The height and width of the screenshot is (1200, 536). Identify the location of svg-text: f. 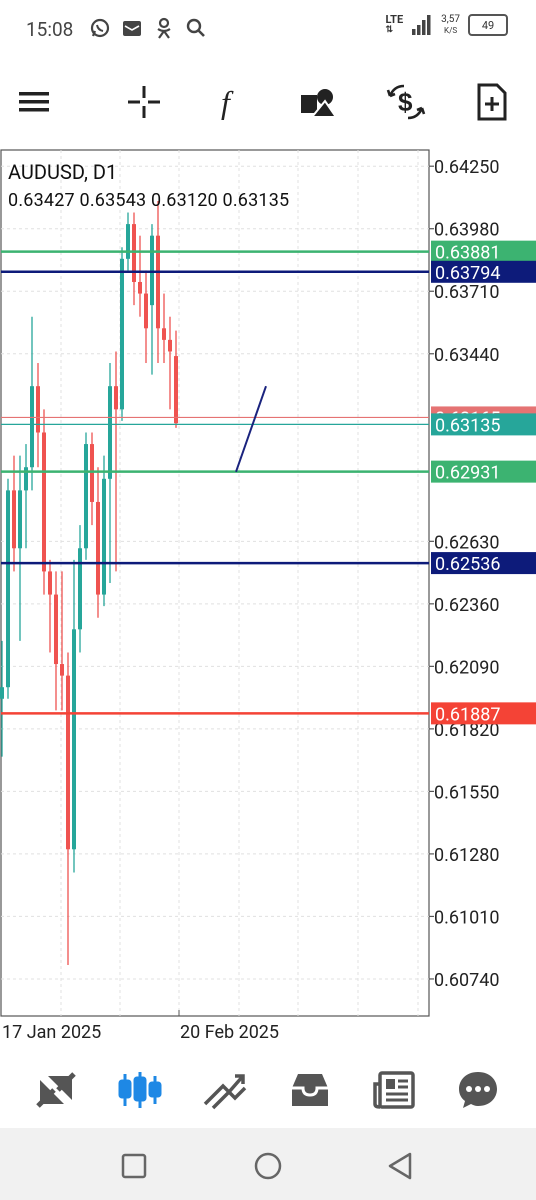
(227, 102).